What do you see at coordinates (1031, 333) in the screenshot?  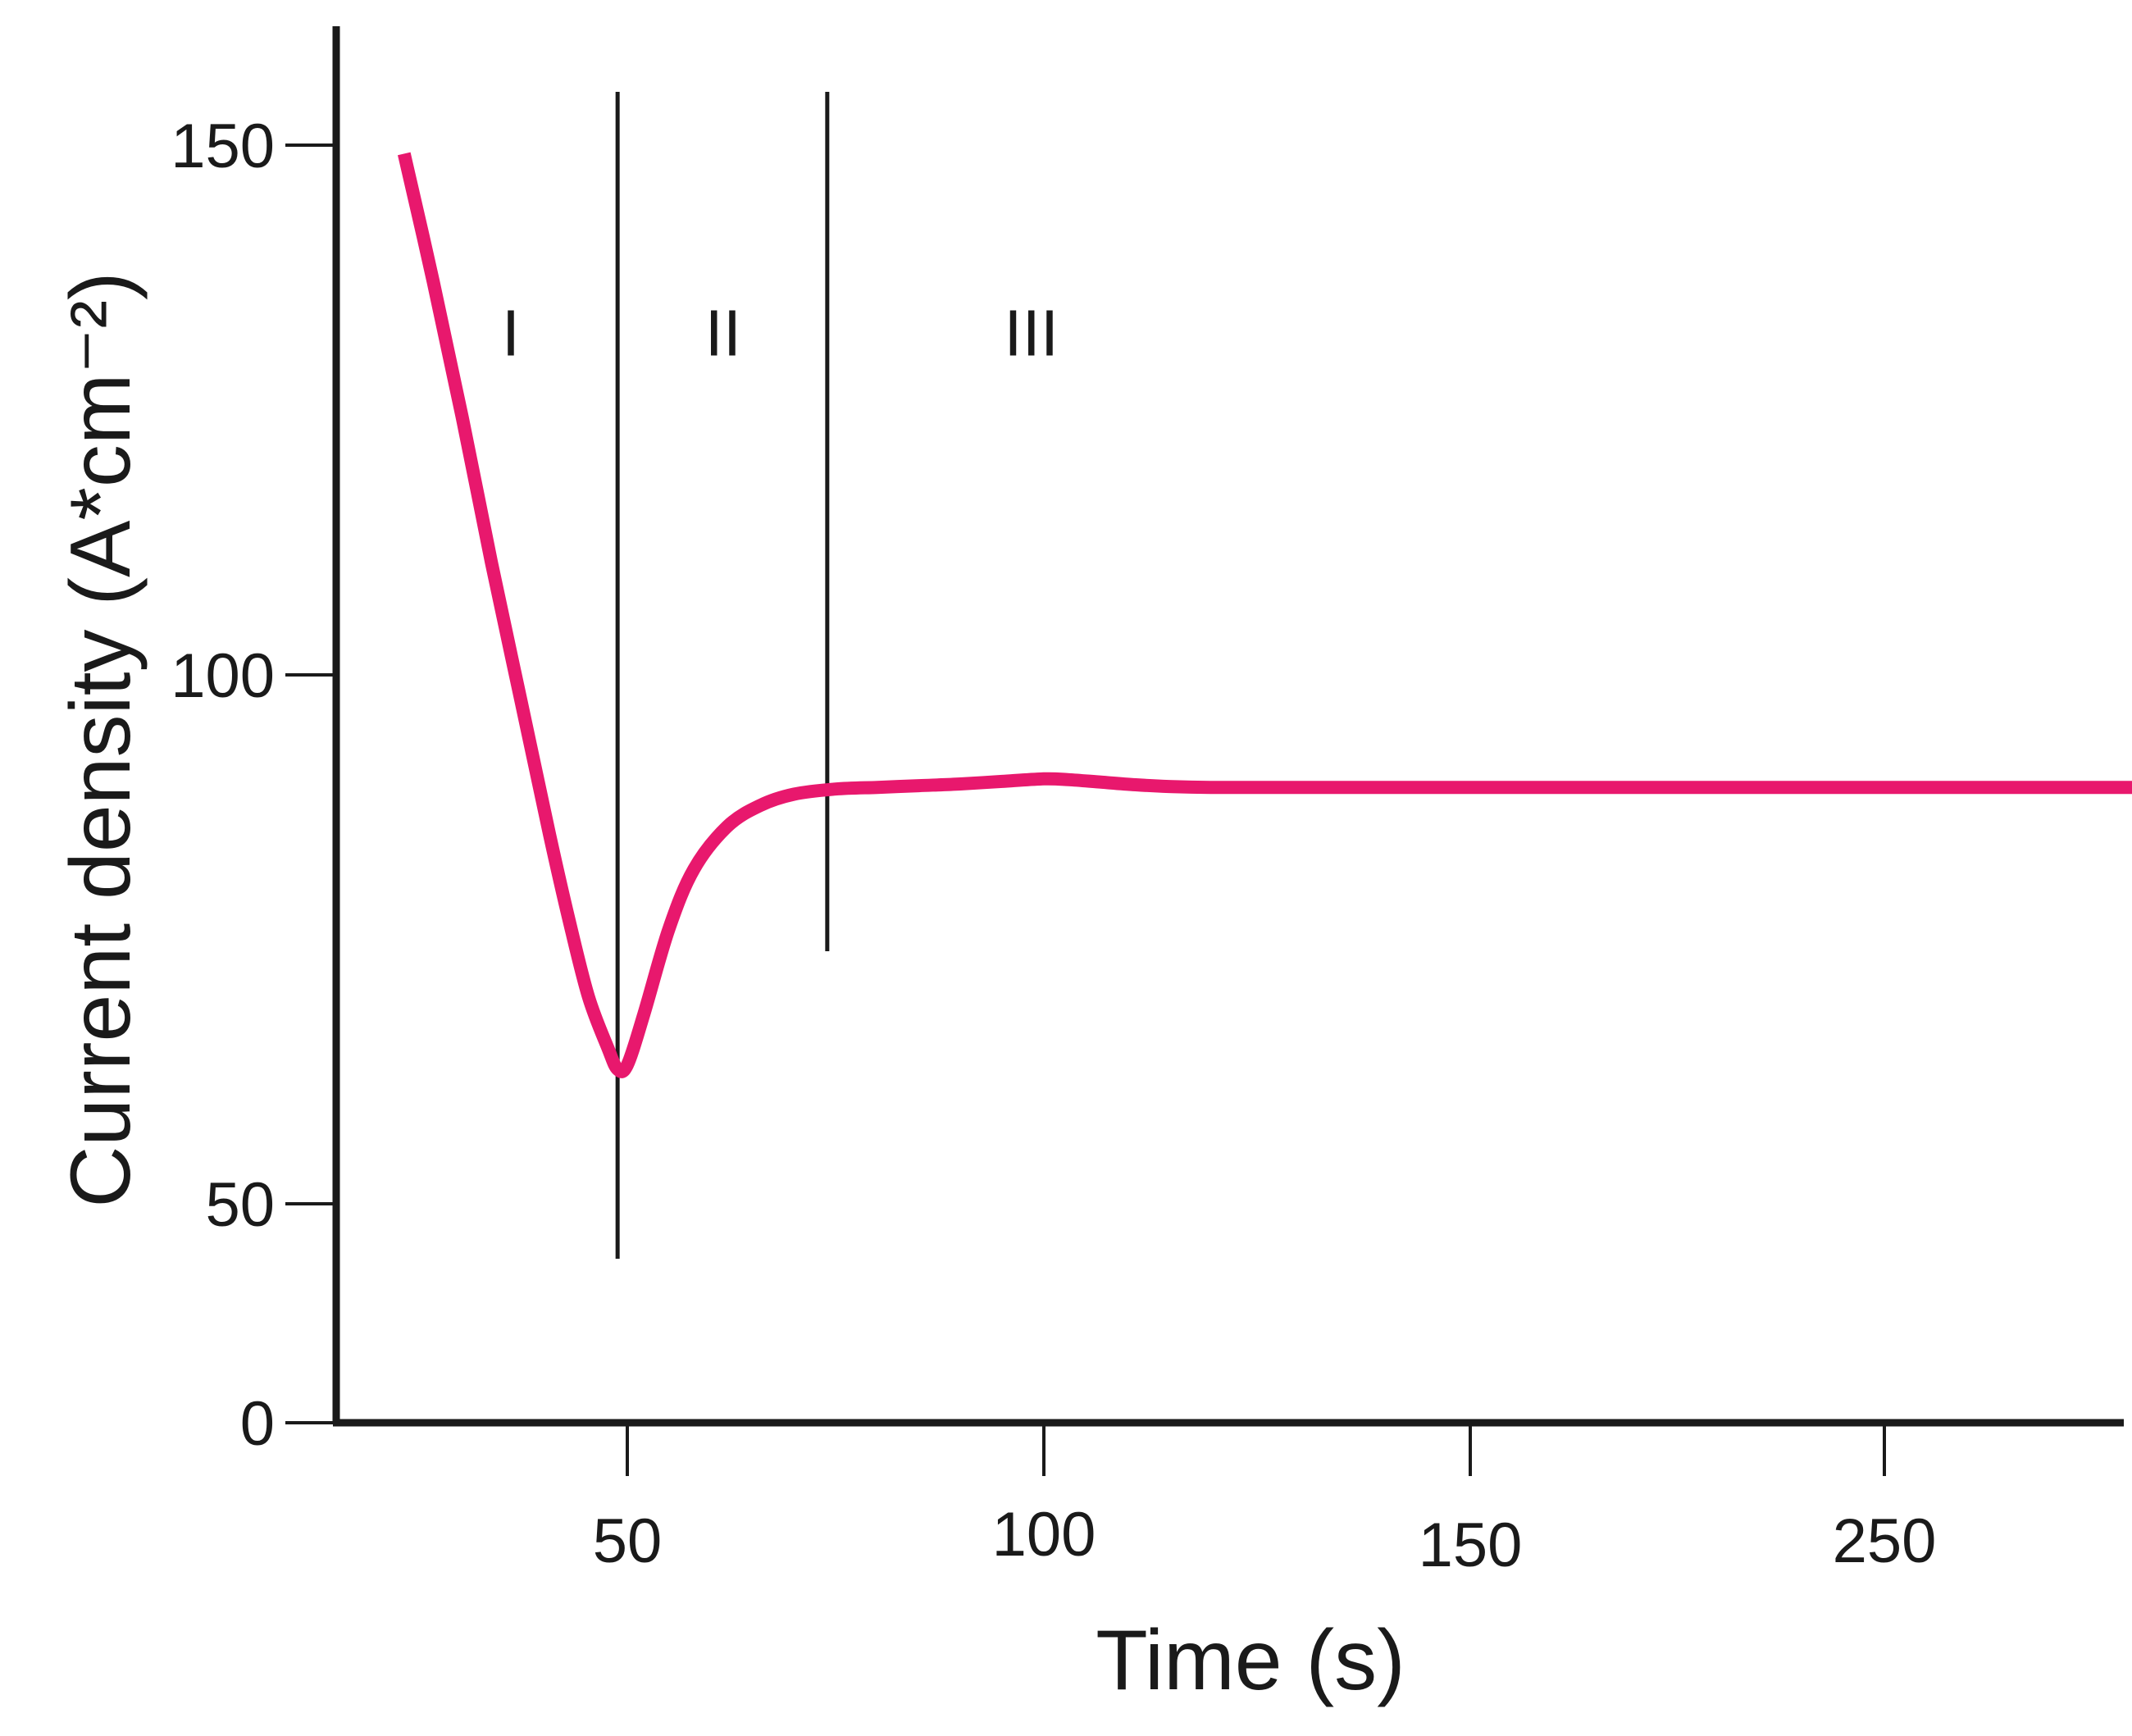 I see `region-label-3: III` at bounding box center [1031, 333].